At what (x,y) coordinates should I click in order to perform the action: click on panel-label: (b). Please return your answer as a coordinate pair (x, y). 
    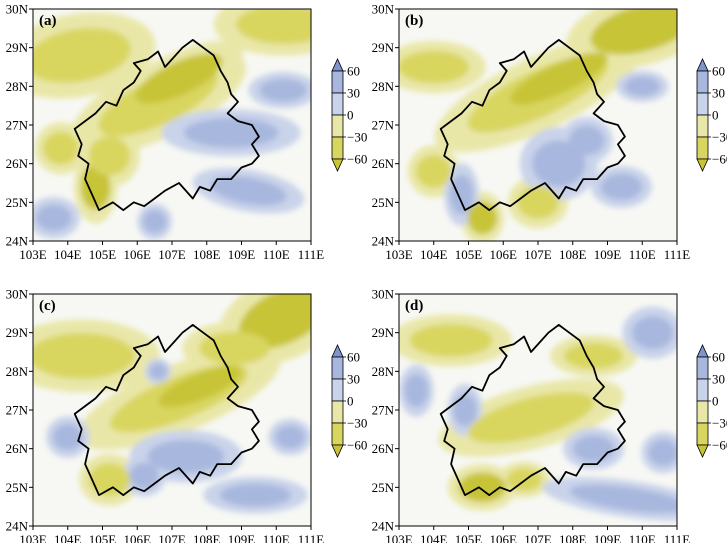
    Looking at the image, I should click on (414, 21).